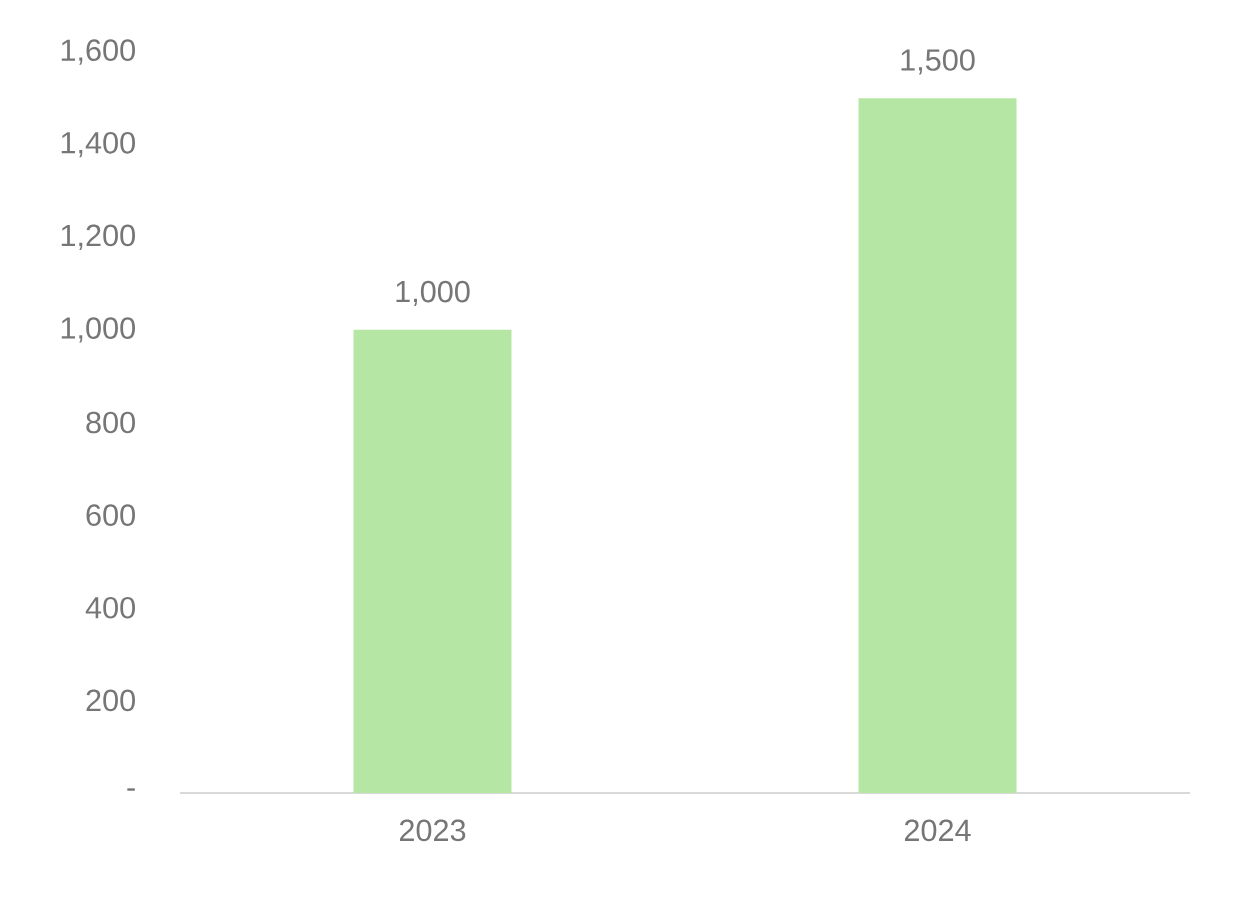  What do you see at coordinates (938, 62) in the screenshot?
I see `data-label: 1,500` at bounding box center [938, 62].